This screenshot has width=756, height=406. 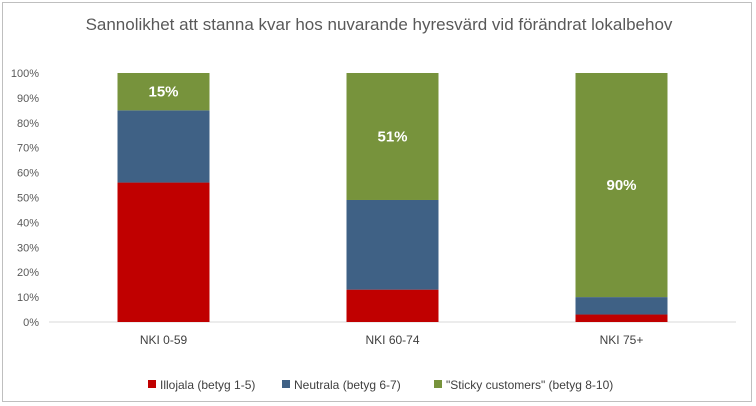 I want to click on x-category-label: NKI 0-59, so click(x=164, y=340).